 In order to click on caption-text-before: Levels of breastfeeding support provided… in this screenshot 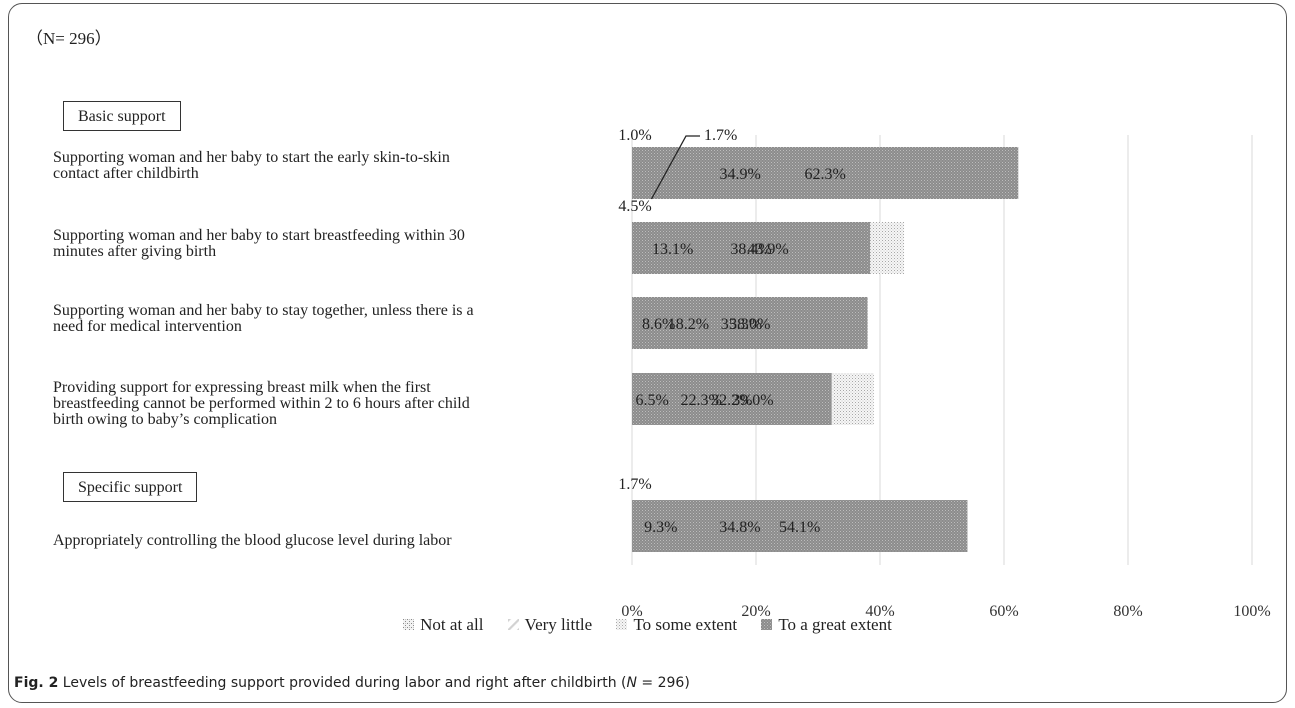, I will do `click(342, 683)`.